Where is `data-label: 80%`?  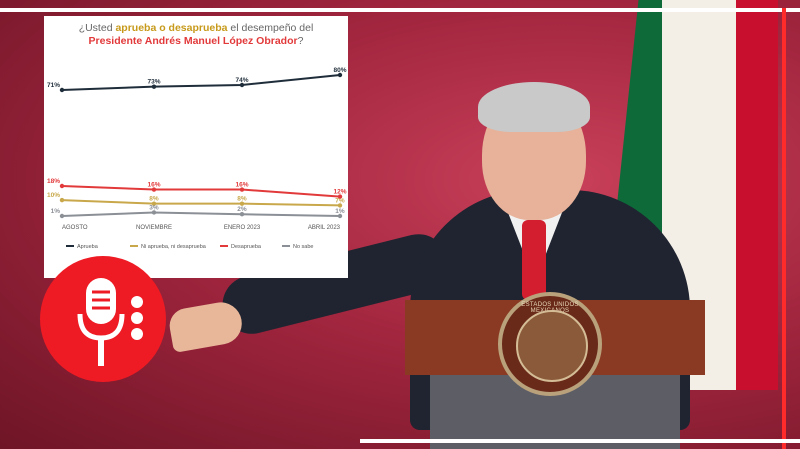
data-label: 80% is located at coordinates (339, 70).